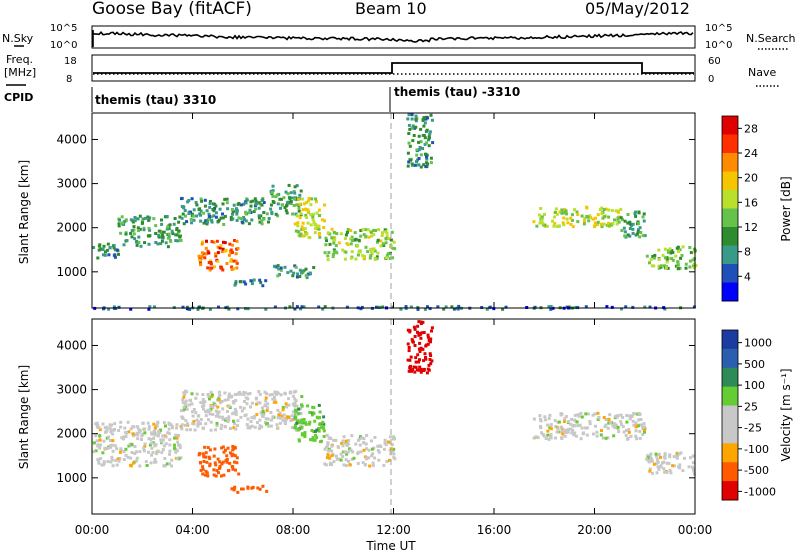 This screenshot has width=800, height=554. I want to click on noise-right-tick-top: 10^5, so click(718, 28).